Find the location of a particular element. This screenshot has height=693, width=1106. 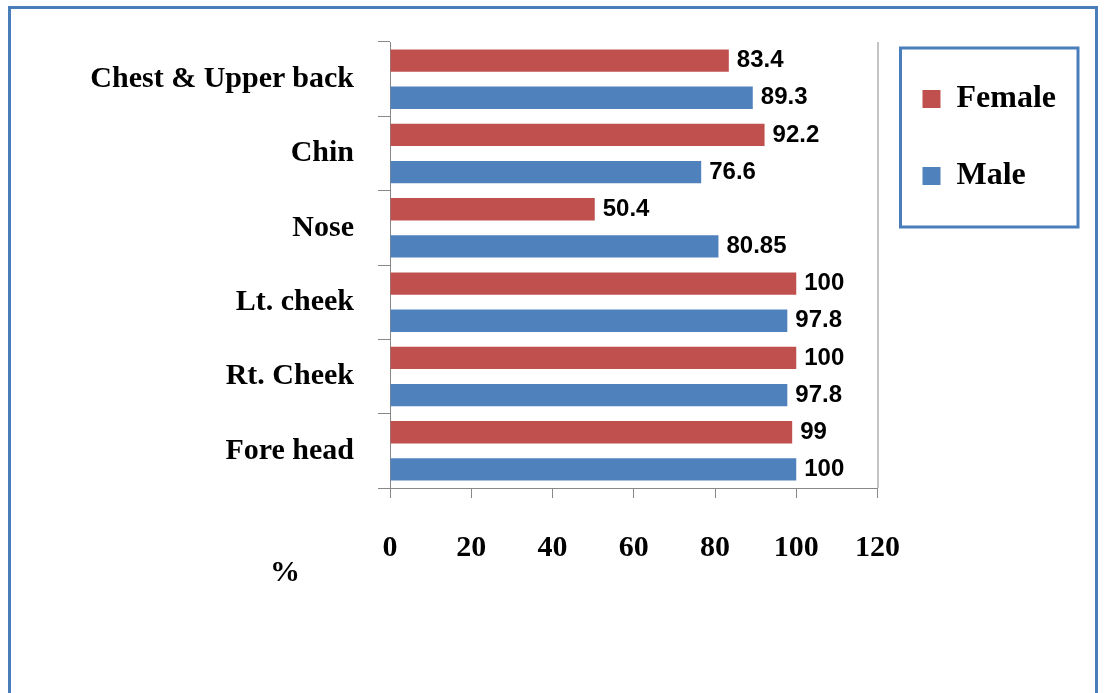

x-axis-title: % is located at coordinates (285, 570).